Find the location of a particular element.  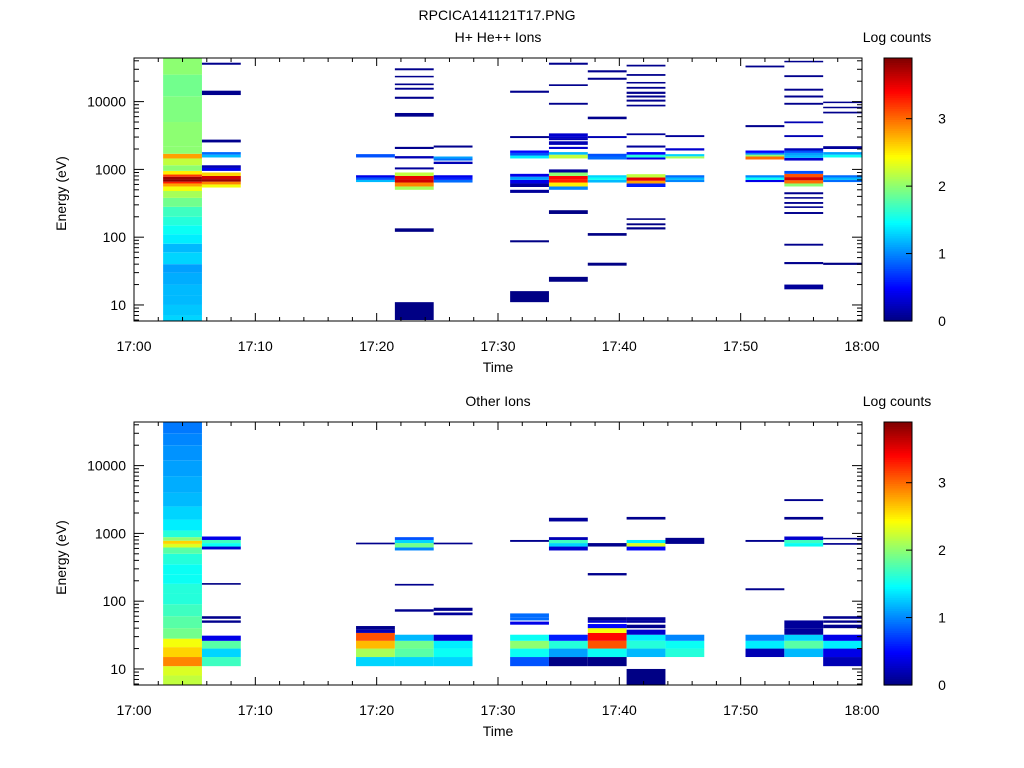

x-axis-label: Time is located at coordinates (498, 731).